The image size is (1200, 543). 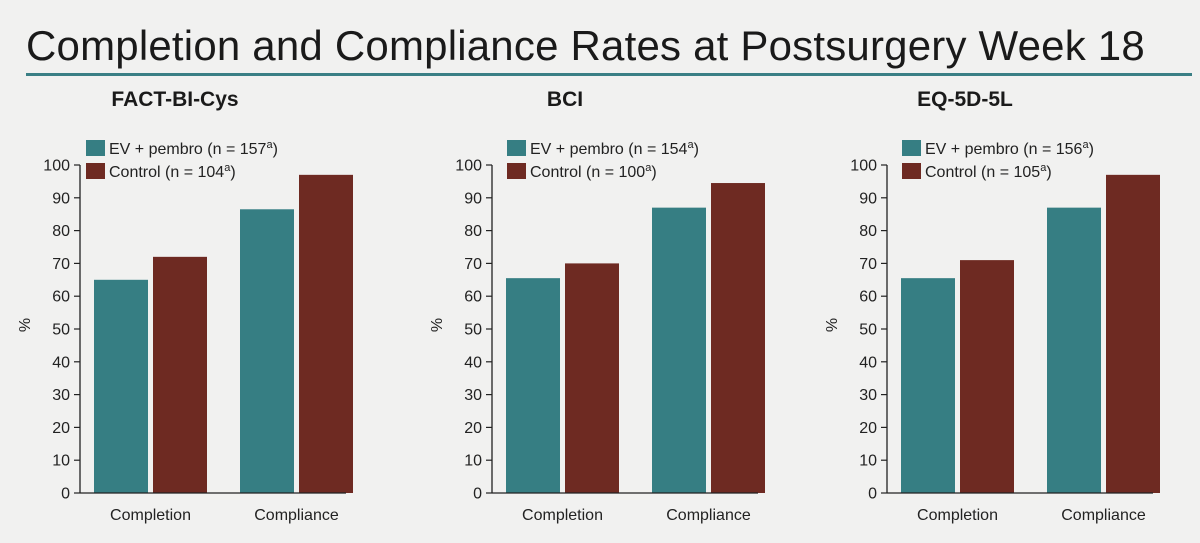 What do you see at coordinates (193, 148) in the screenshot?
I see `legend-label: EV + pembro (n = 157a)` at bounding box center [193, 148].